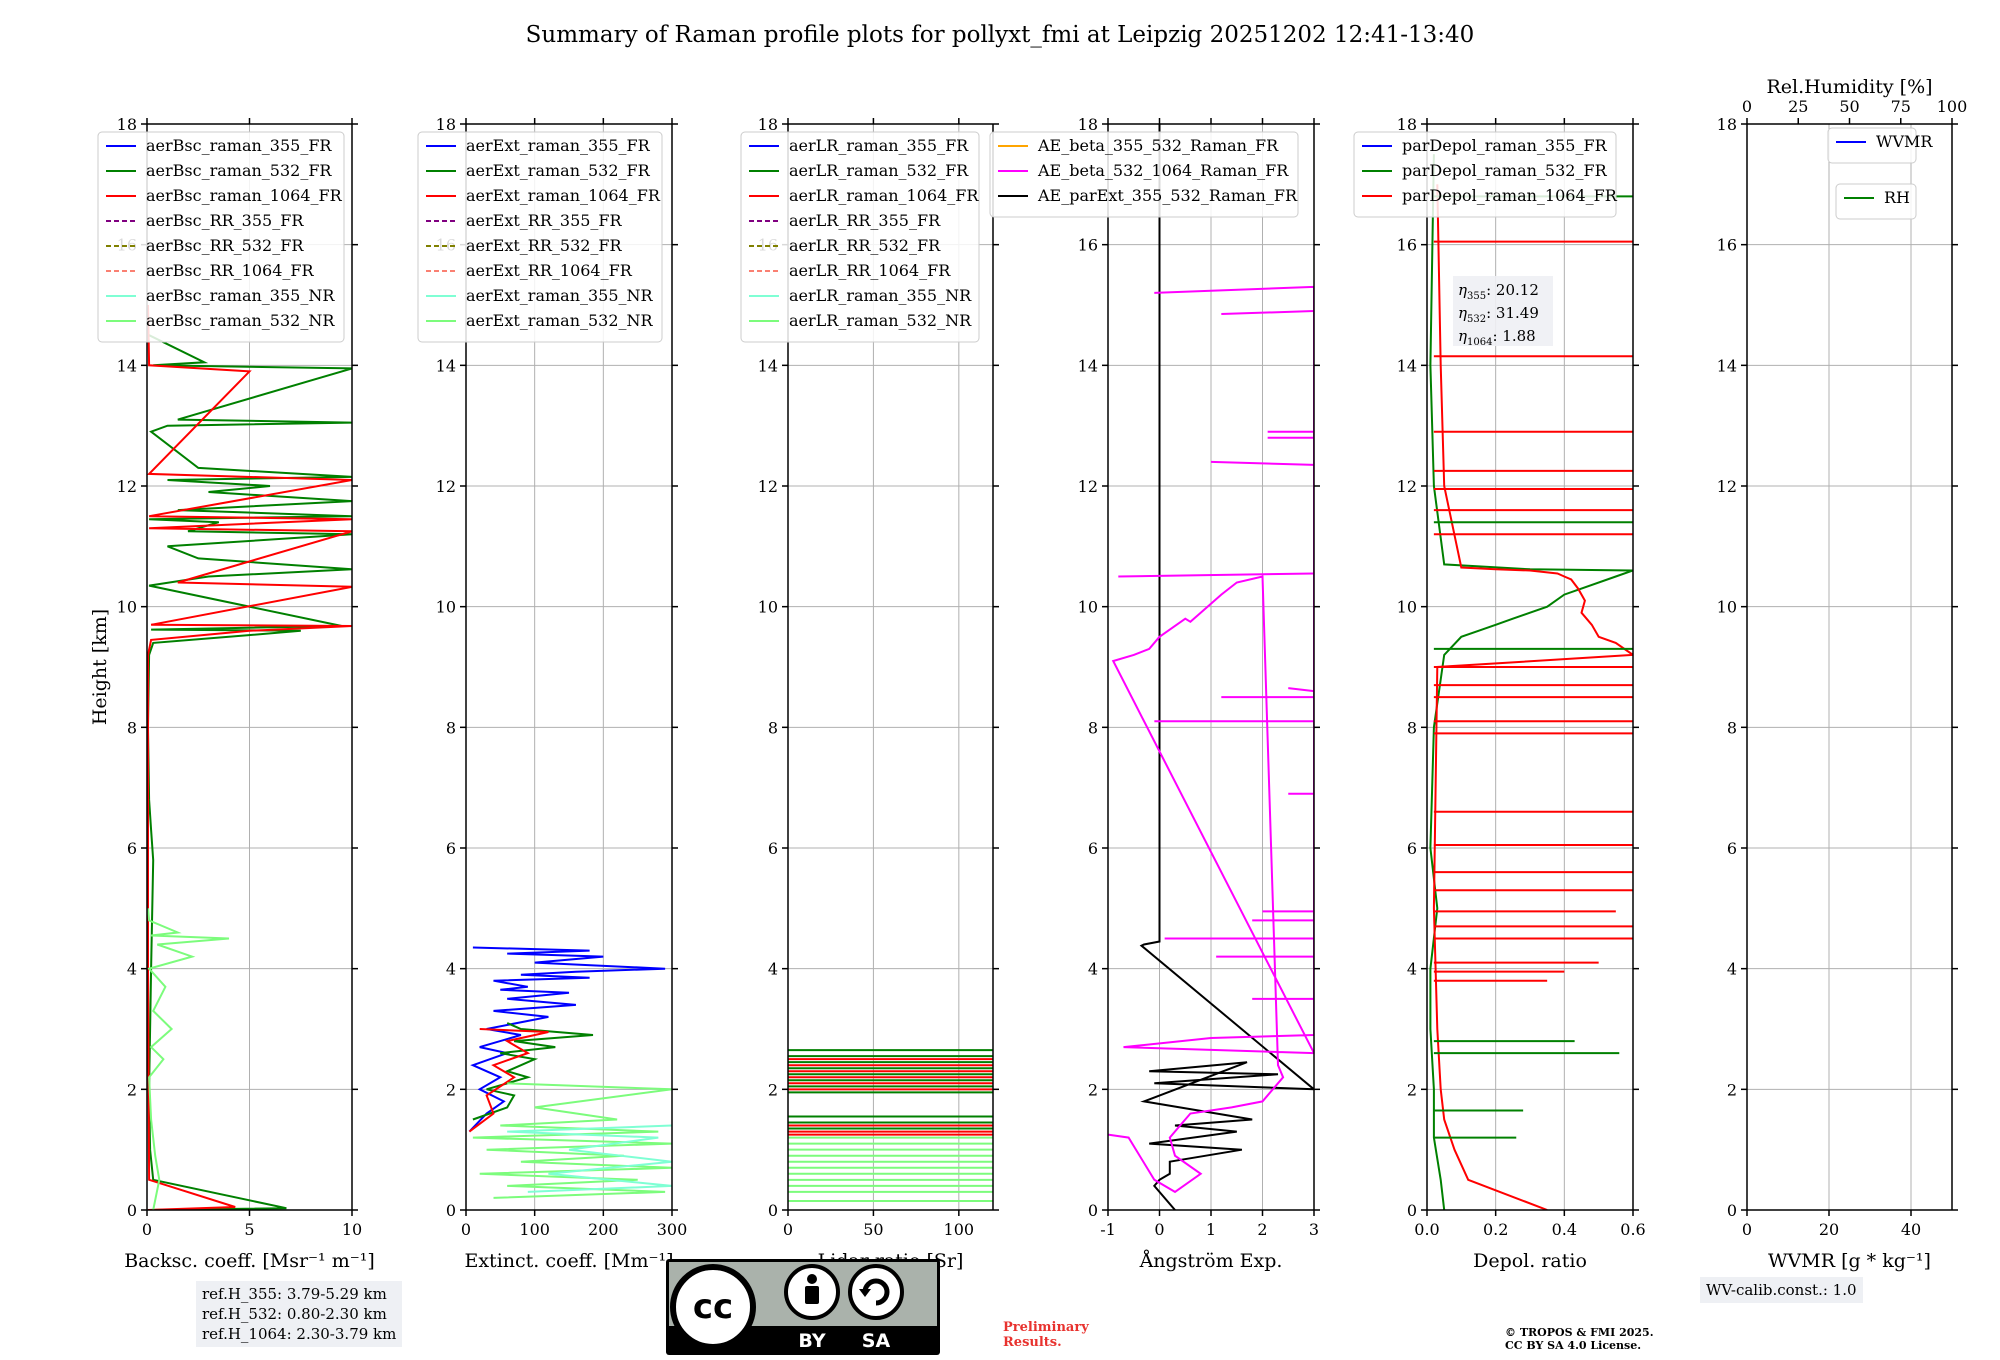 The image size is (2000, 1360). I want to click on top-x-tick-label: 0, so click(1747, 106).